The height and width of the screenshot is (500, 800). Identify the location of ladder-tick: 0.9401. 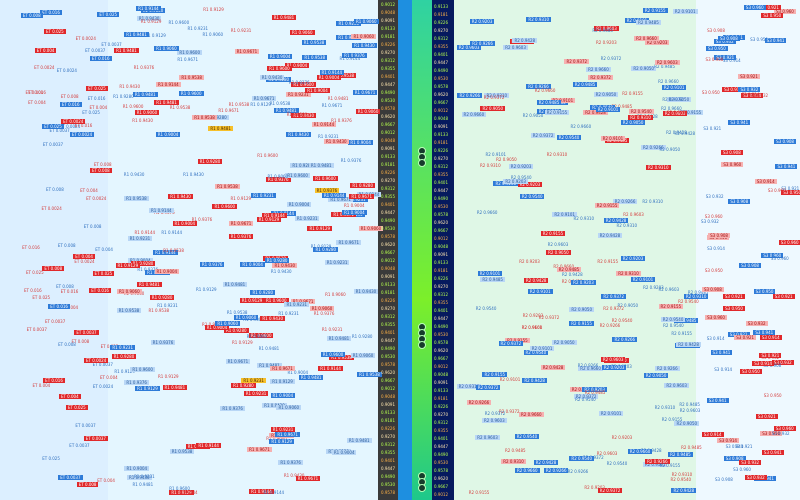
(388, 460).